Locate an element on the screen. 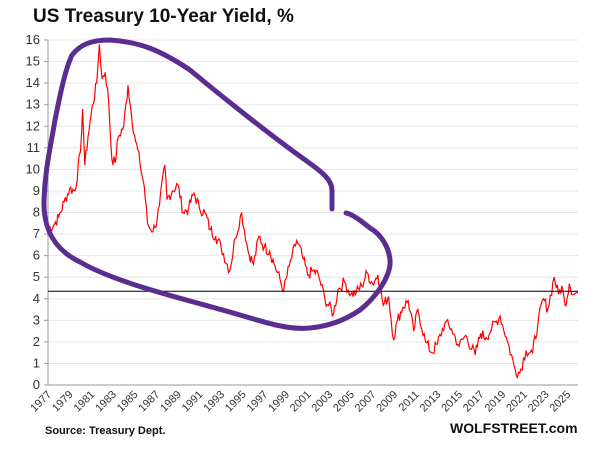 This screenshot has height=452, width=603. y-tick-label: 13 is located at coordinates (33, 104).